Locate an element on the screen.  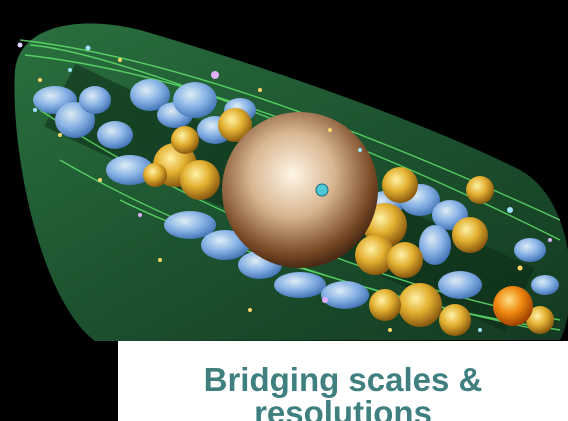
sphere-marker is located at coordinates (322, 190).